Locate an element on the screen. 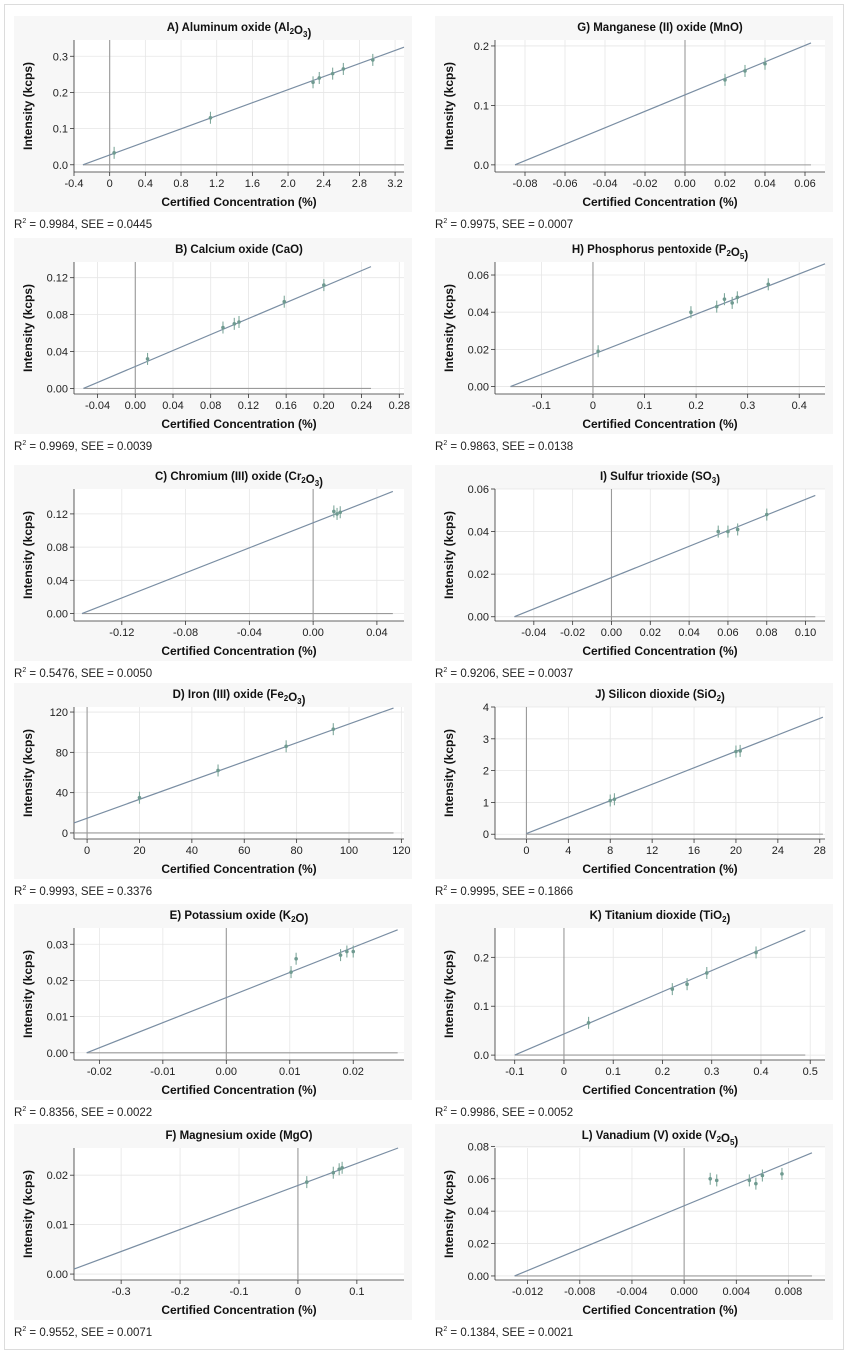  r-squared-value: = 0.9995 is located at coordinates (471, 891).